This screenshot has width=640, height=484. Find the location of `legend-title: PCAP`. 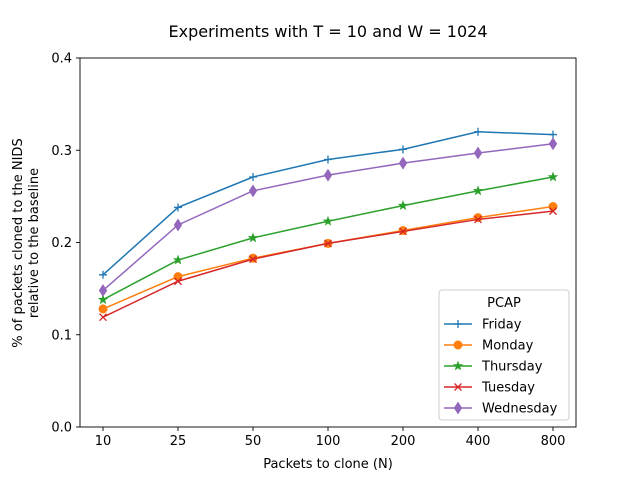

legend-title: PCAP is located at coordinates (504, 303).